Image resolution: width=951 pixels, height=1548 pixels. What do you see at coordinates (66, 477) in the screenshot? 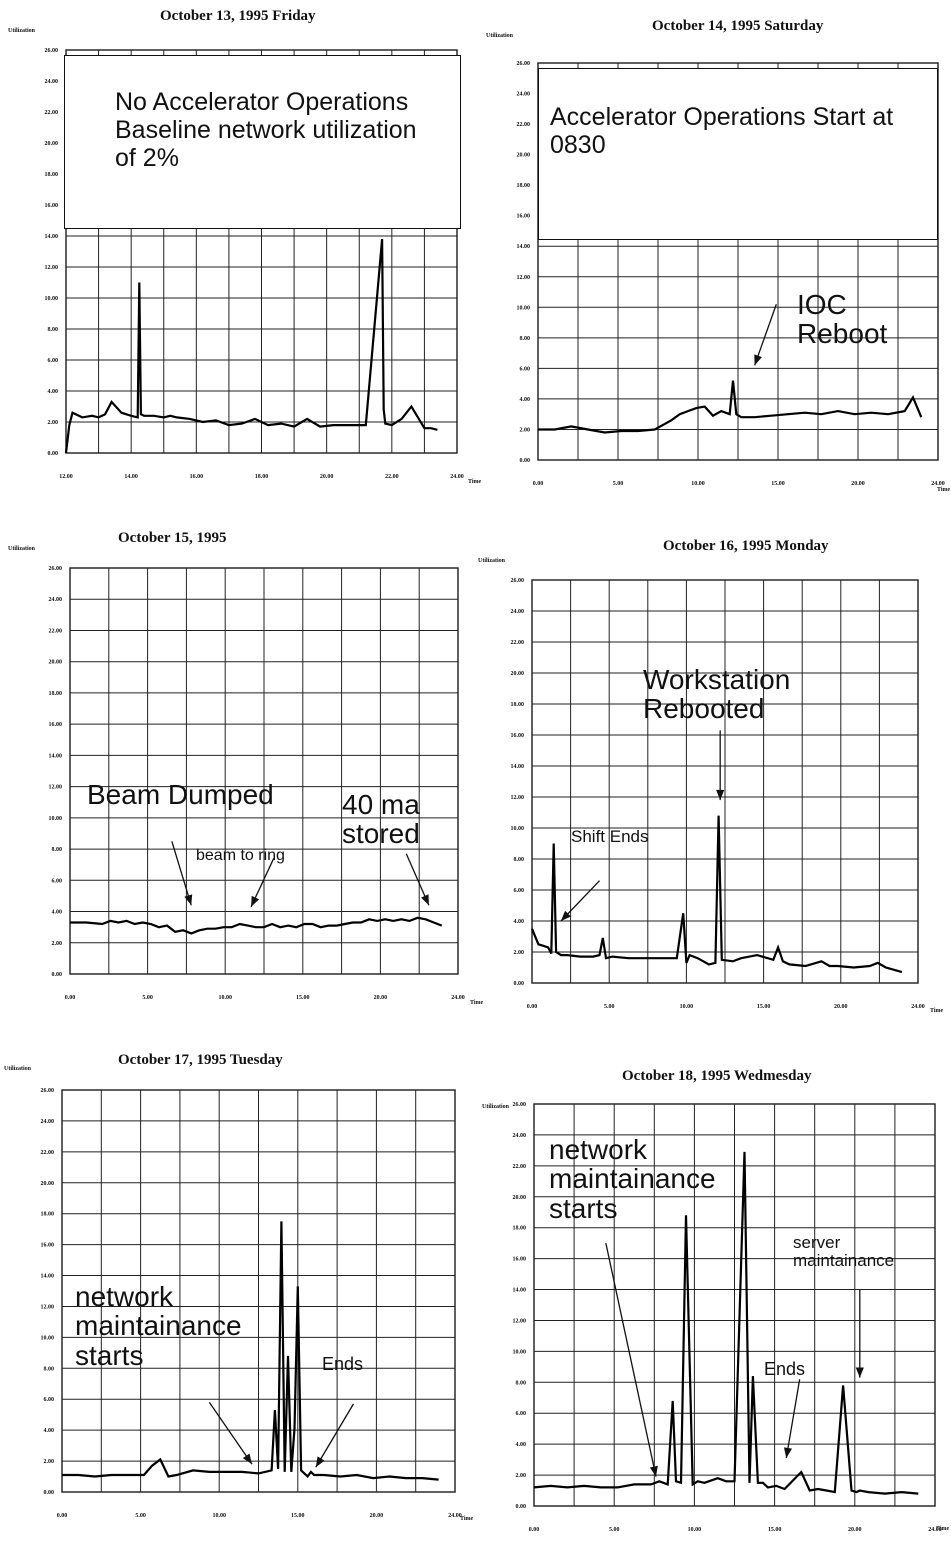
I see `x-tick-label: 12.00` at bounding box center [66, 477].